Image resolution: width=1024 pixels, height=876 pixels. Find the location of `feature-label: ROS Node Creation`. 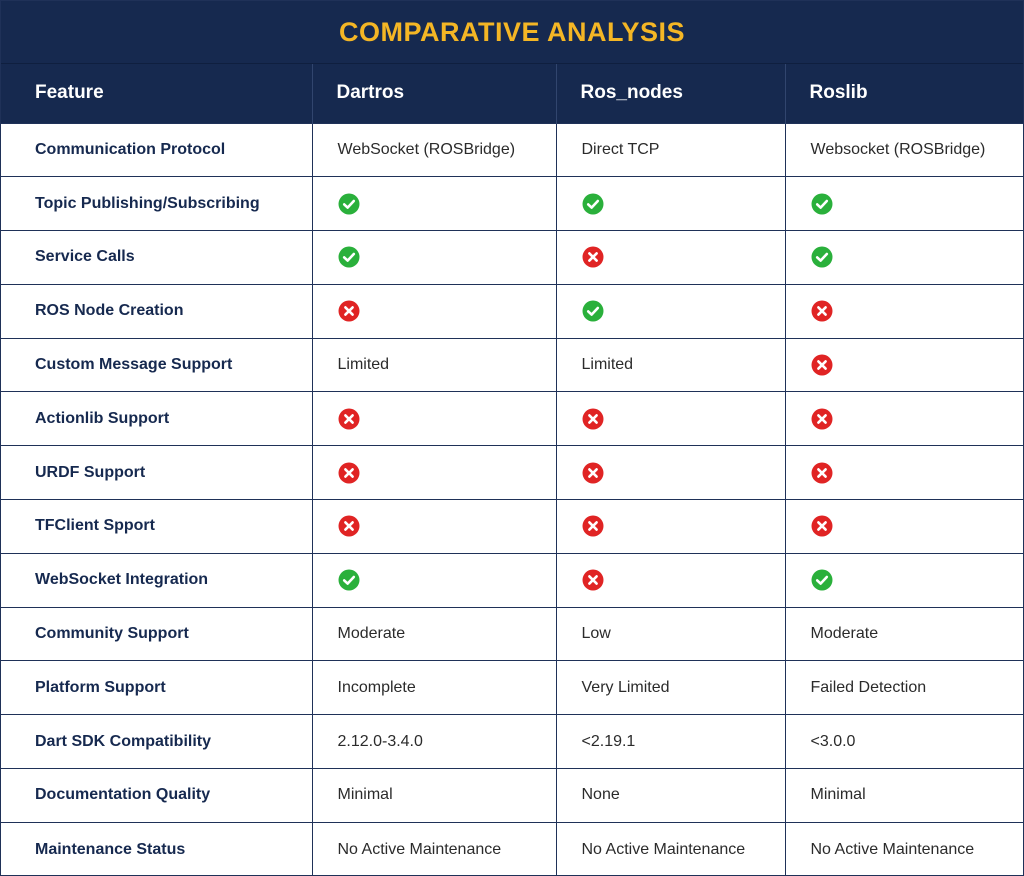

feature-label: ROS Node Creation is located at coordinates (157, 311).